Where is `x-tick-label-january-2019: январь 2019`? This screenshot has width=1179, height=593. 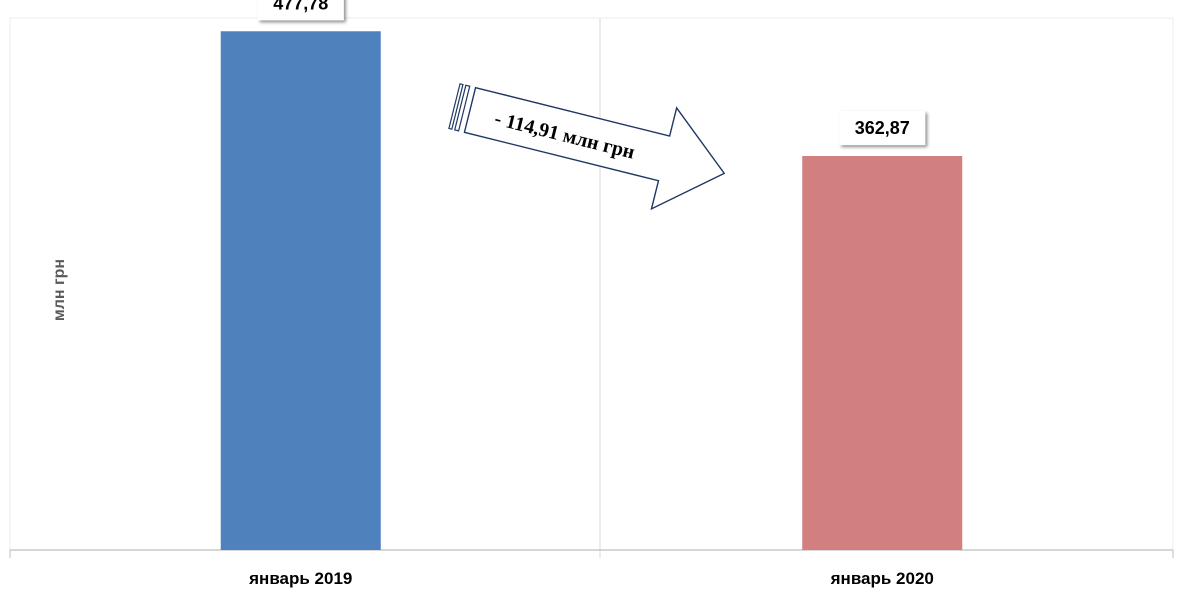 x-tick-label-january-2019: январь 2019 is located at coordinates (300, 578).